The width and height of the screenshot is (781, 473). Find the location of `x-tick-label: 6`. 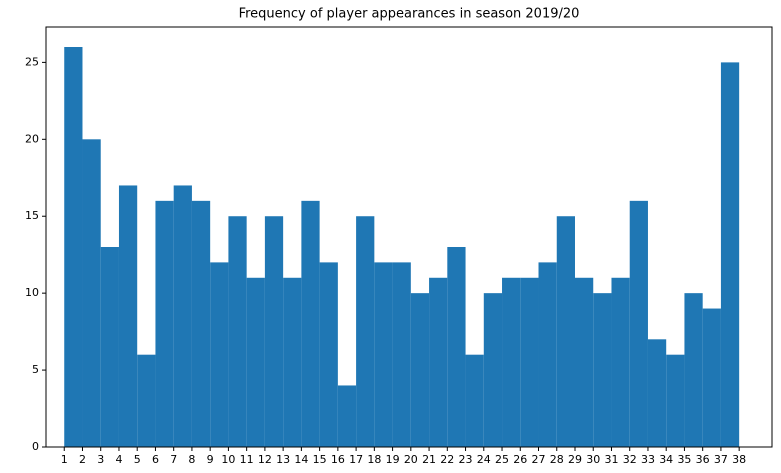

x-tick-label: 6 is located at coordinates (155, 459).